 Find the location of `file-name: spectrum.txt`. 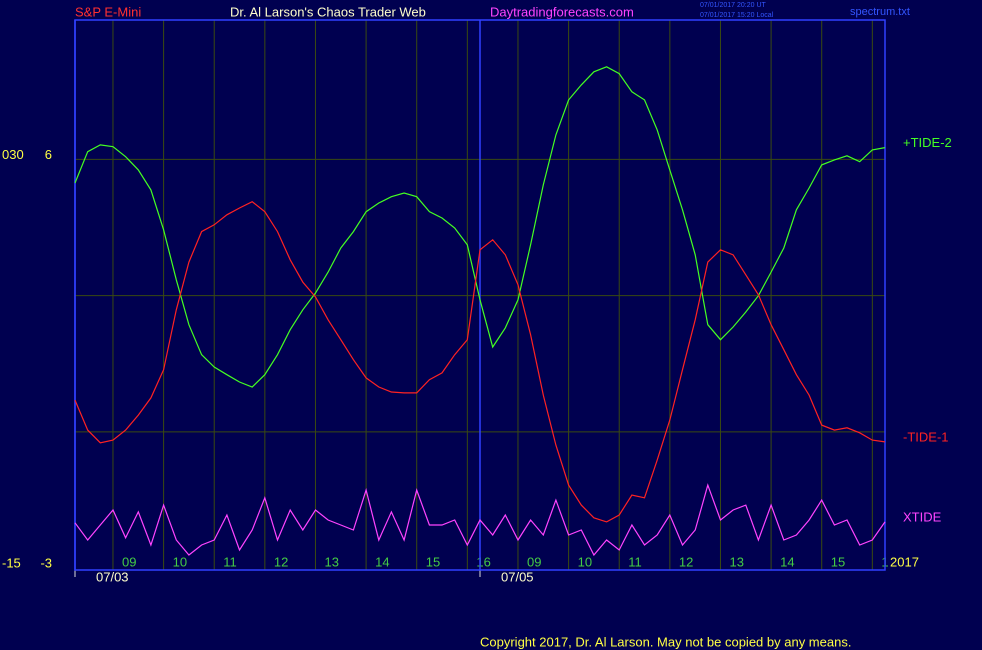

file-name: spectrum.txt is located at coordinates (880, 12).